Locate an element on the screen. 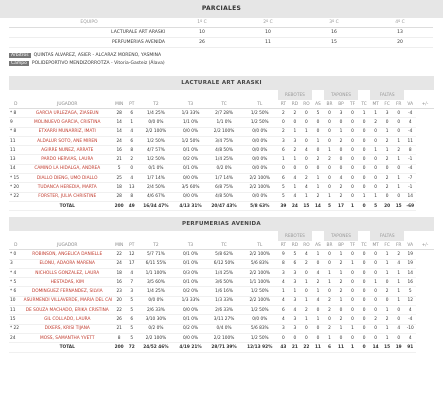 The width and height of the screenshot is (443, 400). player-name-link: GARCIA URLEZAGA, ZIASEUN is located at coordinates (67, 113).